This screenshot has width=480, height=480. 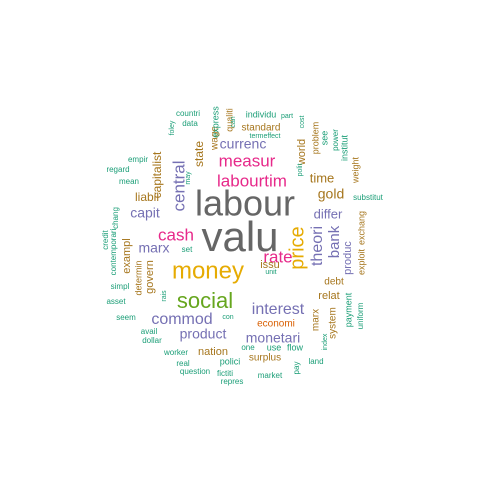 What do you see at coordinates (302, 122) in the screenshot?
I see `word-cost: cost` at bounding box center [302, 122].